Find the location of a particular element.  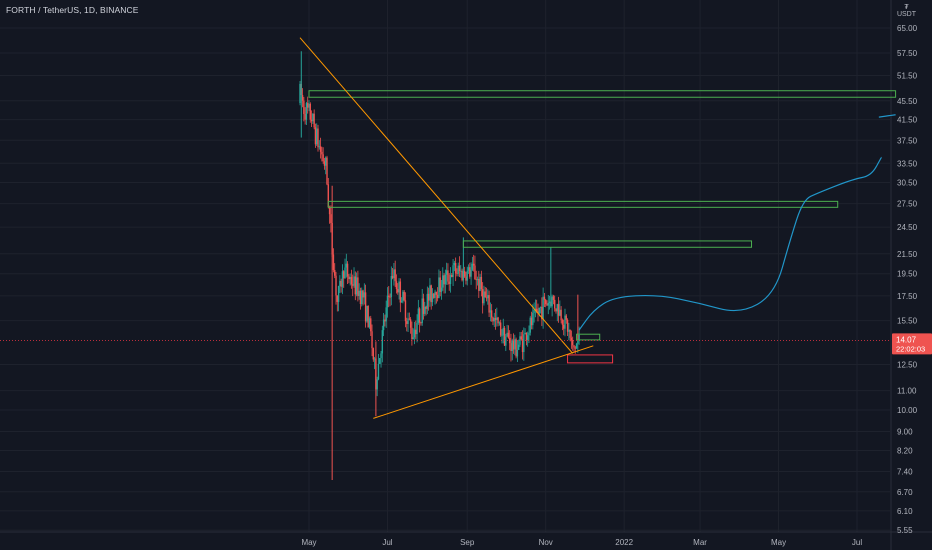

y-tick-label: 17.50 is located at coordinates (907, 296).